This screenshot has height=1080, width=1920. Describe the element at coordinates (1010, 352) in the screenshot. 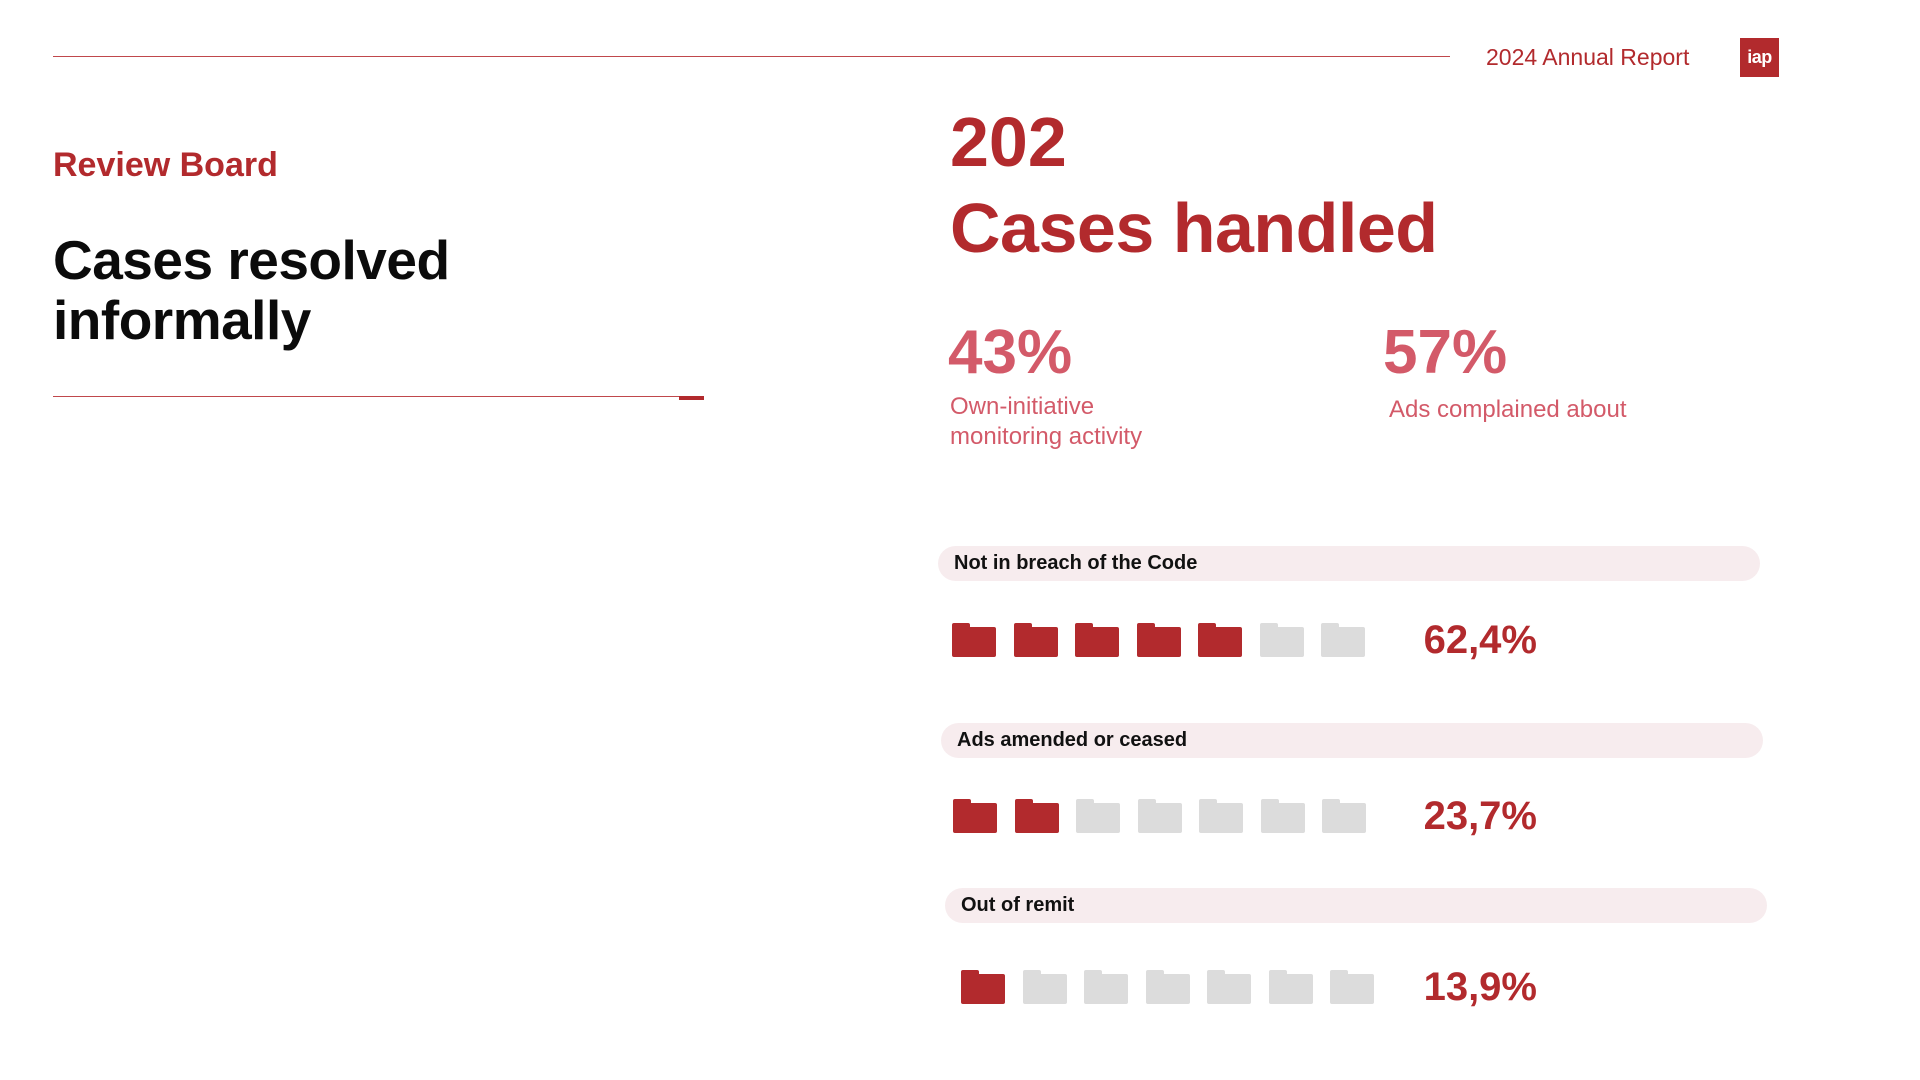

I see `own-initiative-percent: 43%` at that location.